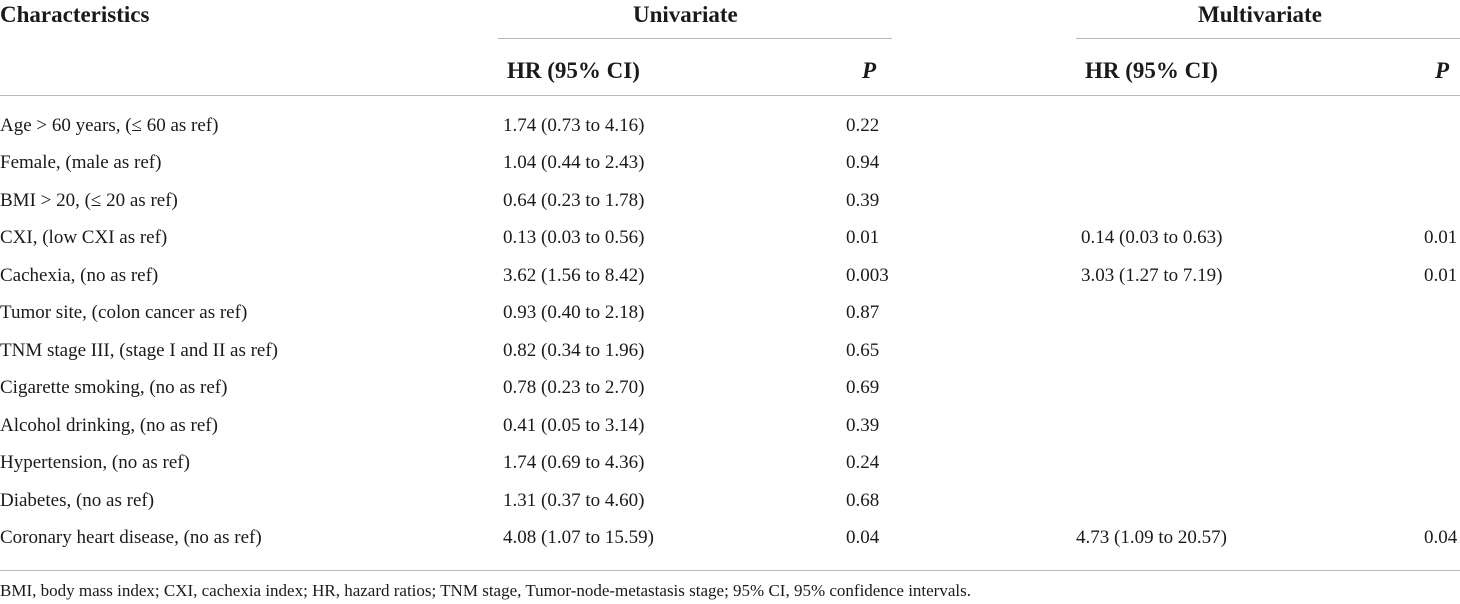 This screenshot has height=604, width=1460. I want to click on row-label: Alcohol drinking, (no as ref), so click(109, 425).